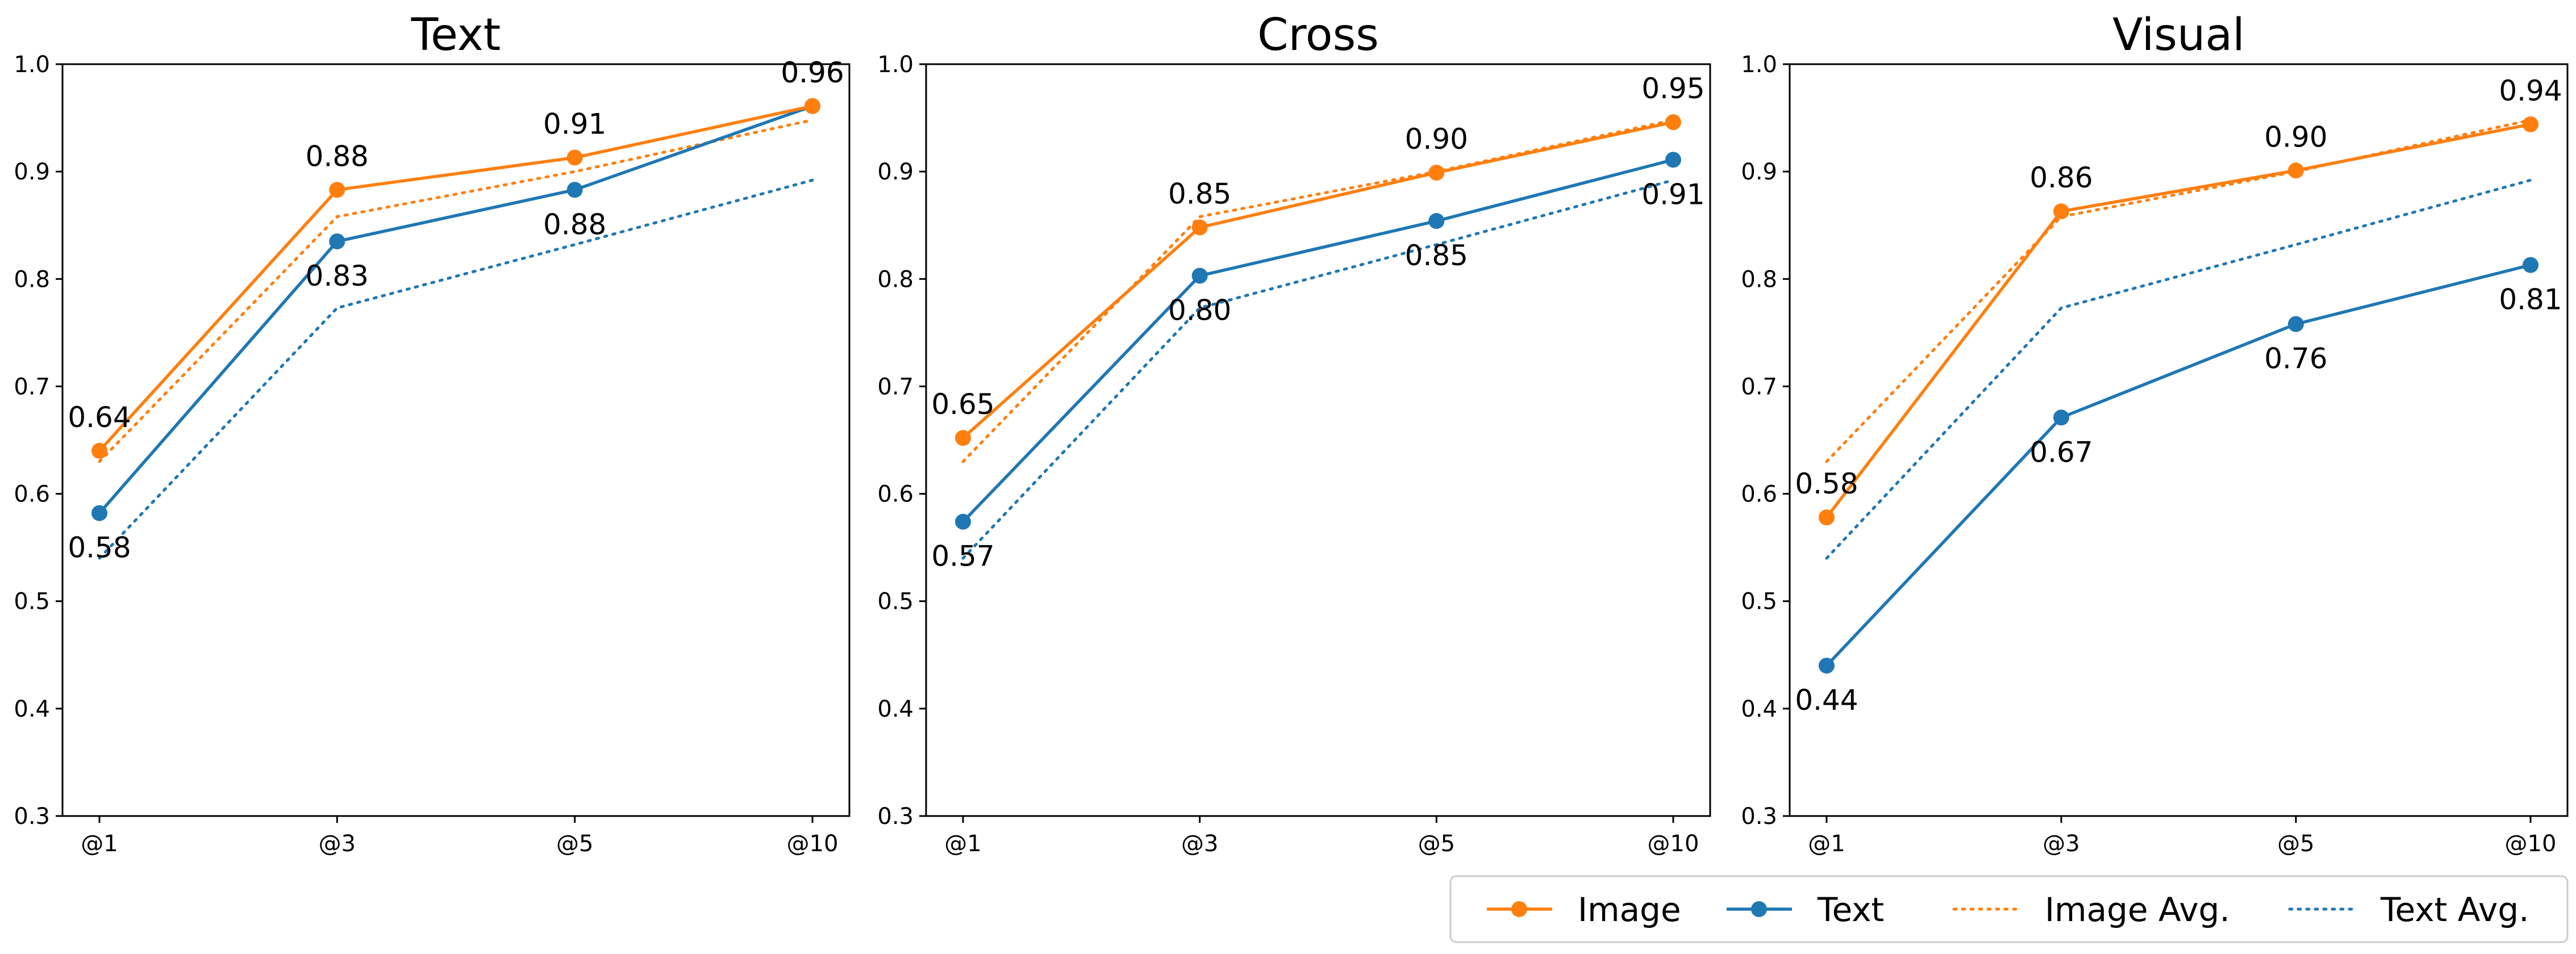  What do you see at coordinates (1827, 700) in the screenshot?
I see `data-label-text: 0.44` at bounding box center [1827, 700].